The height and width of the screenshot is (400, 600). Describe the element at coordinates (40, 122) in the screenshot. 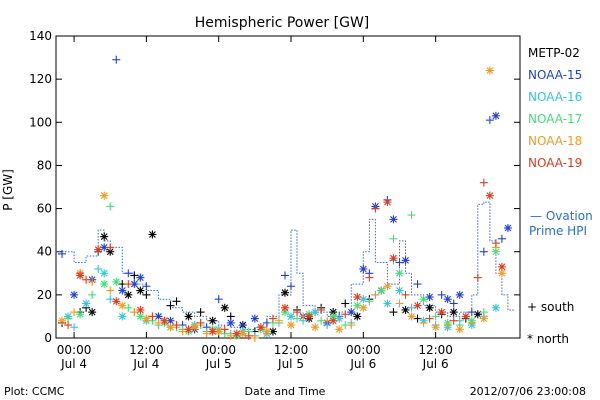

I see `y-tick-label: 100` at that location.